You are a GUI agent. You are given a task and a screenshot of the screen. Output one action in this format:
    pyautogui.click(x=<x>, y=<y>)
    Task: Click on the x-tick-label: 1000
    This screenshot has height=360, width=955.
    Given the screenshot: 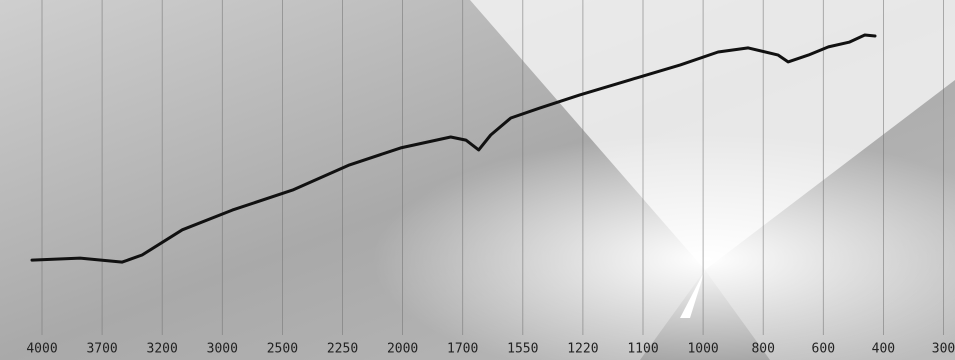 What is the action you would take?
    pyautogui.click(x=702, y=349)
    